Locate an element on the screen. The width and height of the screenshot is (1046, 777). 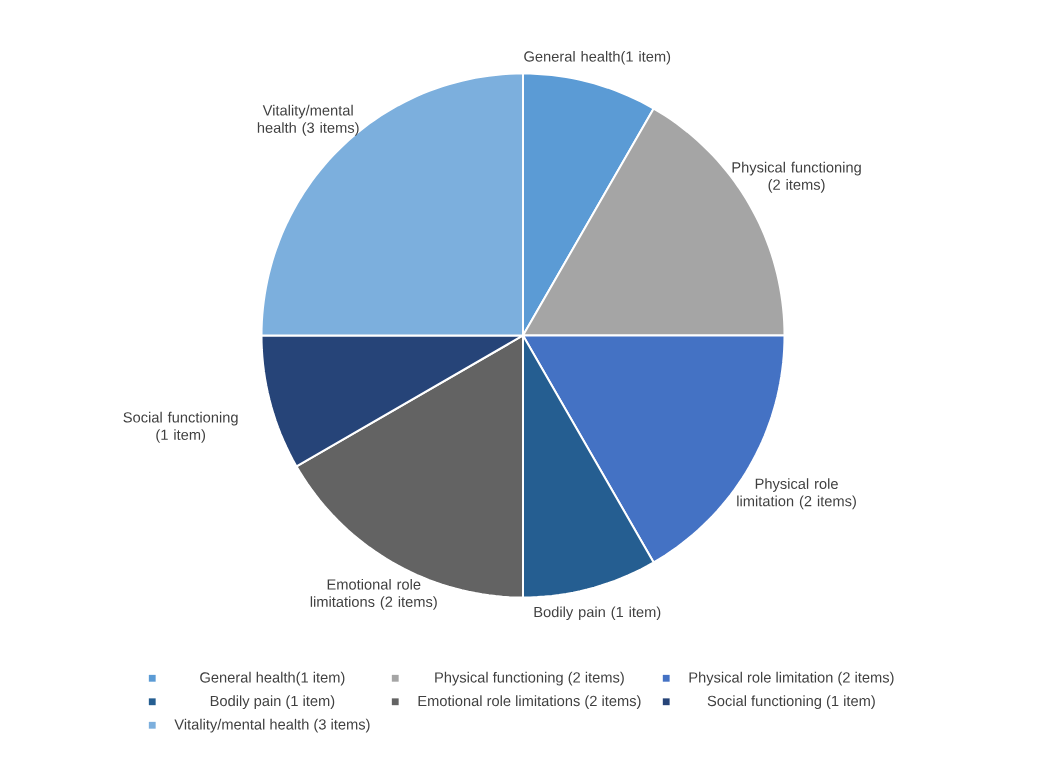
slice-label: Bodily pain (1 item) is located at coordinates (597, 613).